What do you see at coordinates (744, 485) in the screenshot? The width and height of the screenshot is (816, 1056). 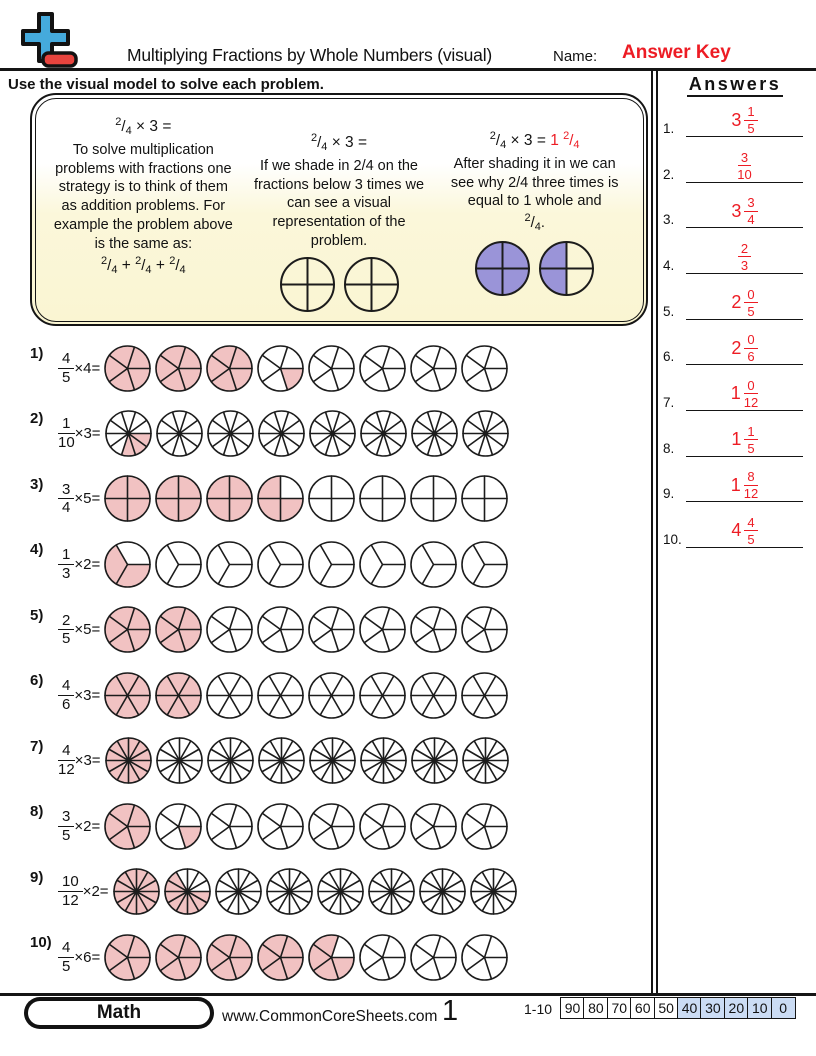 I see `answer-value: 1 8 12` at bounding box center [744, 485].